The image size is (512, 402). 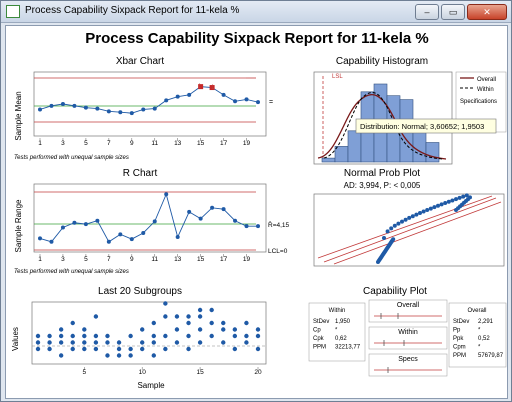 What do you see at coordinates (140, 61) in the screenshot?
I see `xbar-title: Xbar Chart` at bounding box center [140, 61].